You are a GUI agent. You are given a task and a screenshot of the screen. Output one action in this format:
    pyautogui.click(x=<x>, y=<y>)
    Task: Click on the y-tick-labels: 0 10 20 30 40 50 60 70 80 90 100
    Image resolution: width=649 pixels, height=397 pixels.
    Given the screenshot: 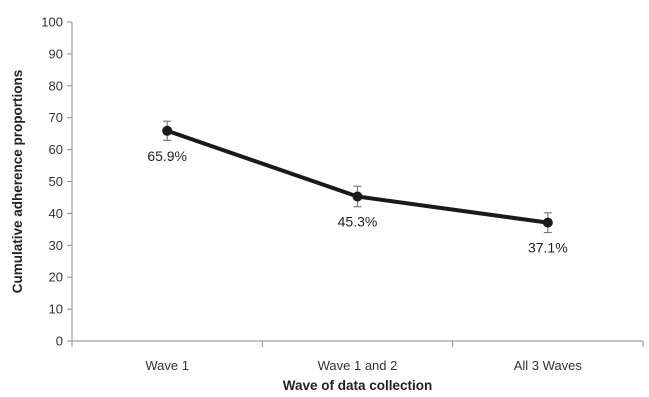 What is the action you would take?
    pyautogui.click(x=52, y=182)
    